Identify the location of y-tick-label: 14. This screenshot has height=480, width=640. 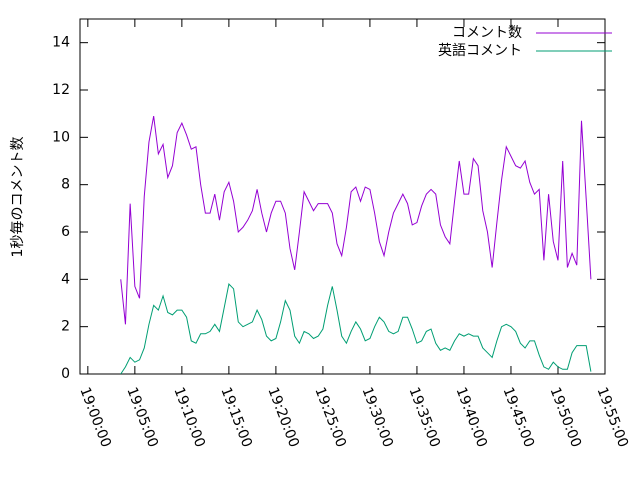
(61, 43).